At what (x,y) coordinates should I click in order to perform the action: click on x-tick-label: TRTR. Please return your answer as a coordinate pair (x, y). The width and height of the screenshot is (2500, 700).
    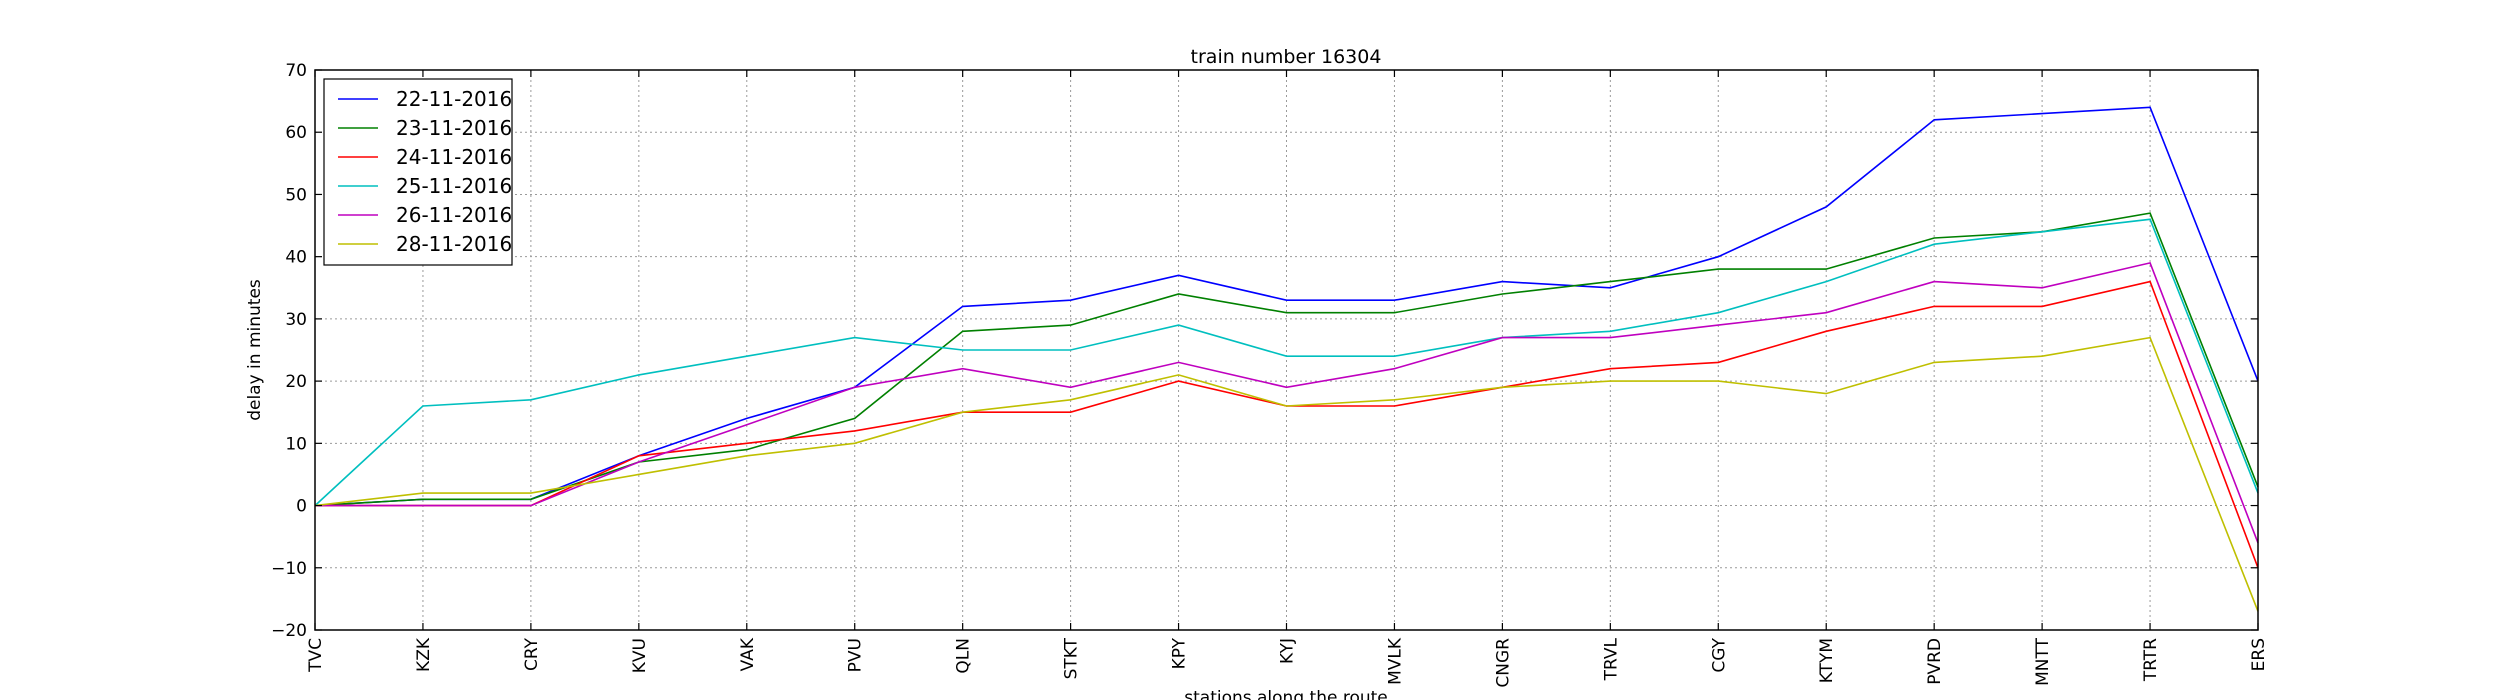
    Looking at the image, I should click on (2151, 660).